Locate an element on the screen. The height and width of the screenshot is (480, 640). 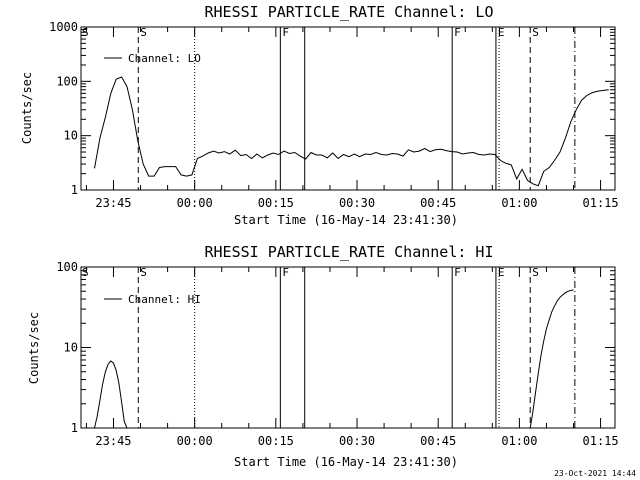
timestamp: 23-Oct-2021 14:44 is located at coordinates (595, 473).